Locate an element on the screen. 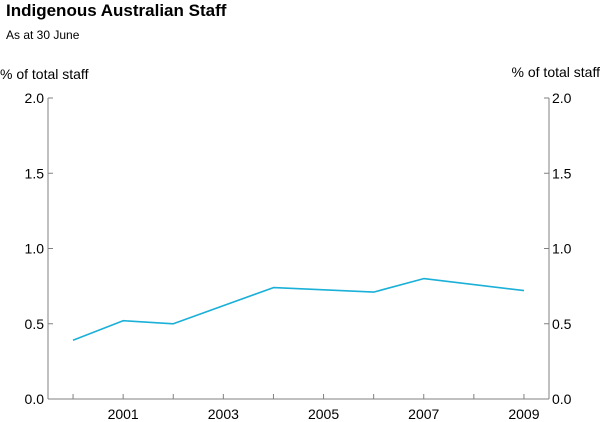 The height and width of the screenshot is (422, 600). right-axis-label: % of total staff is located at coordinates (556, 72).